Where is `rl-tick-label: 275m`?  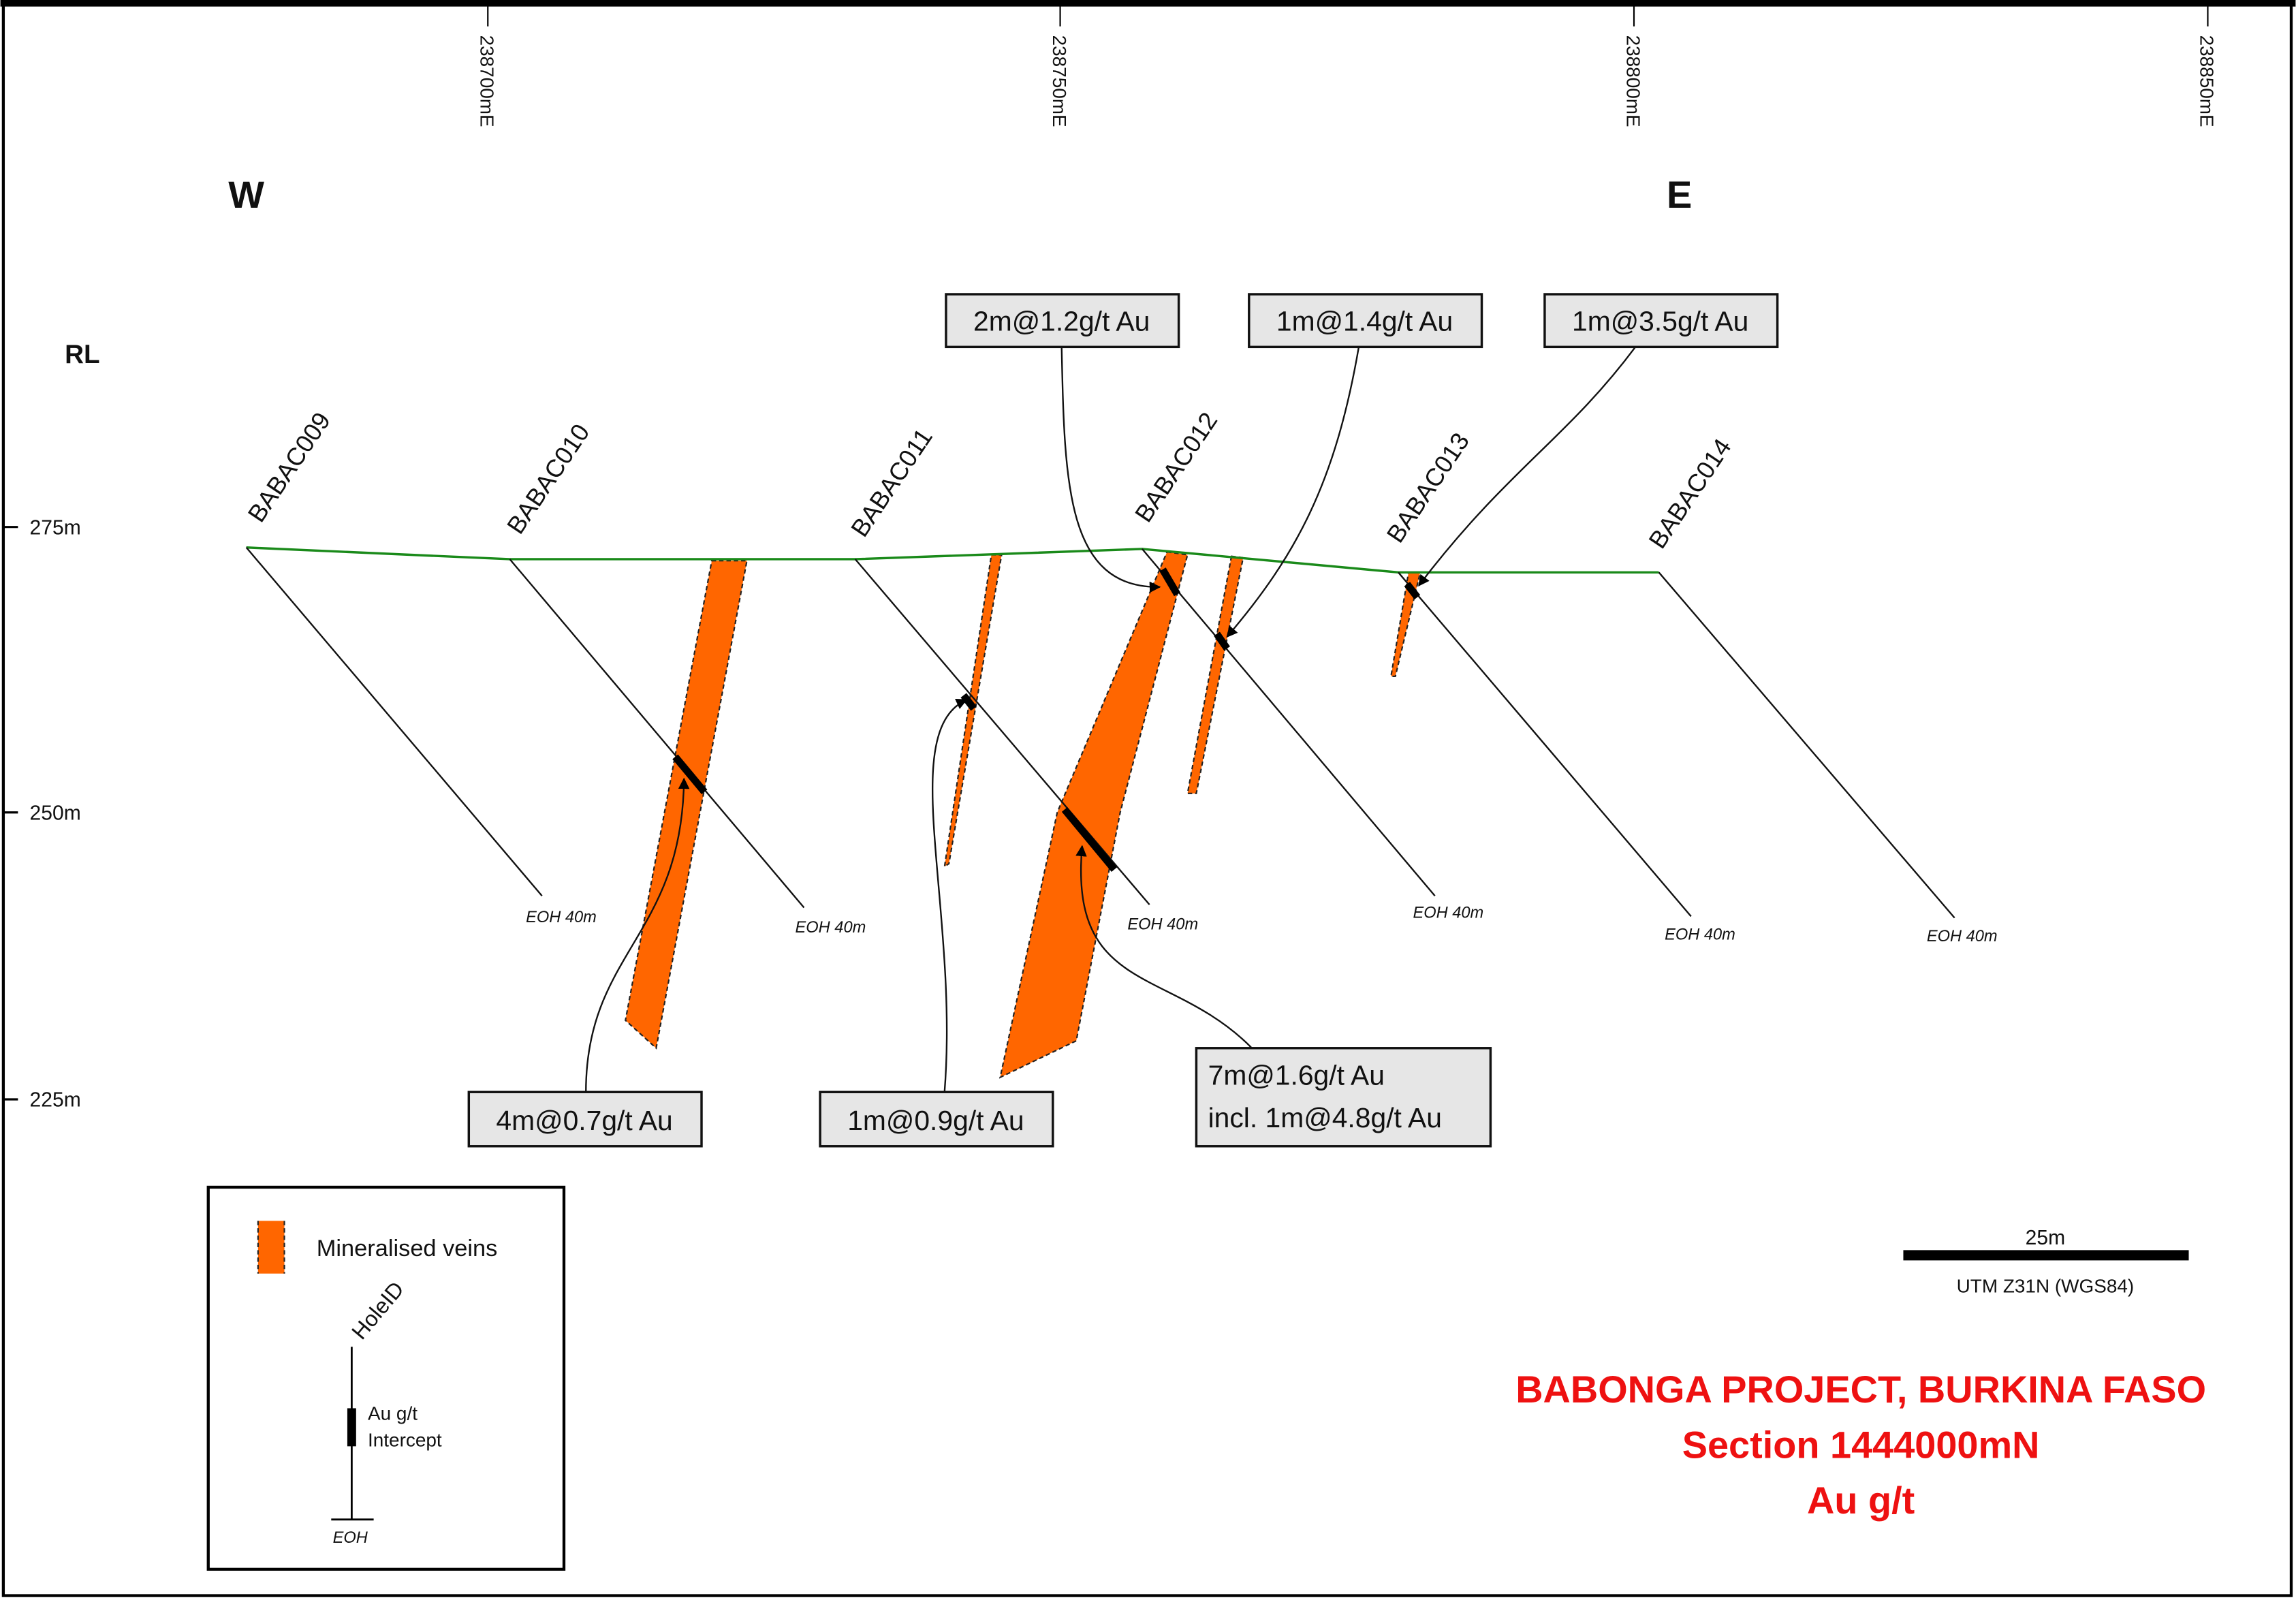 rl-tick-label: 275m is located at coordinates (55, 527).